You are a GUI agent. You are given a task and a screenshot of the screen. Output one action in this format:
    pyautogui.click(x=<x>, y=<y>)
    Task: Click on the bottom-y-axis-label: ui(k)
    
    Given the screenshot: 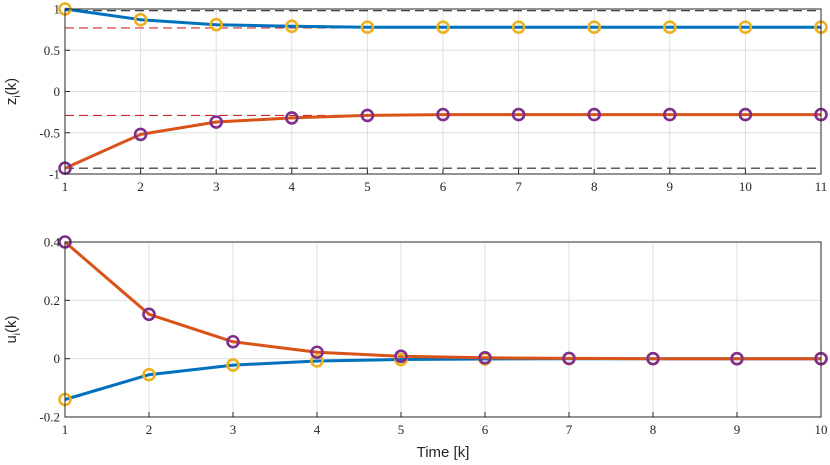 What is the action you would take?
    pyautogui.click(x=13, y=329)
    